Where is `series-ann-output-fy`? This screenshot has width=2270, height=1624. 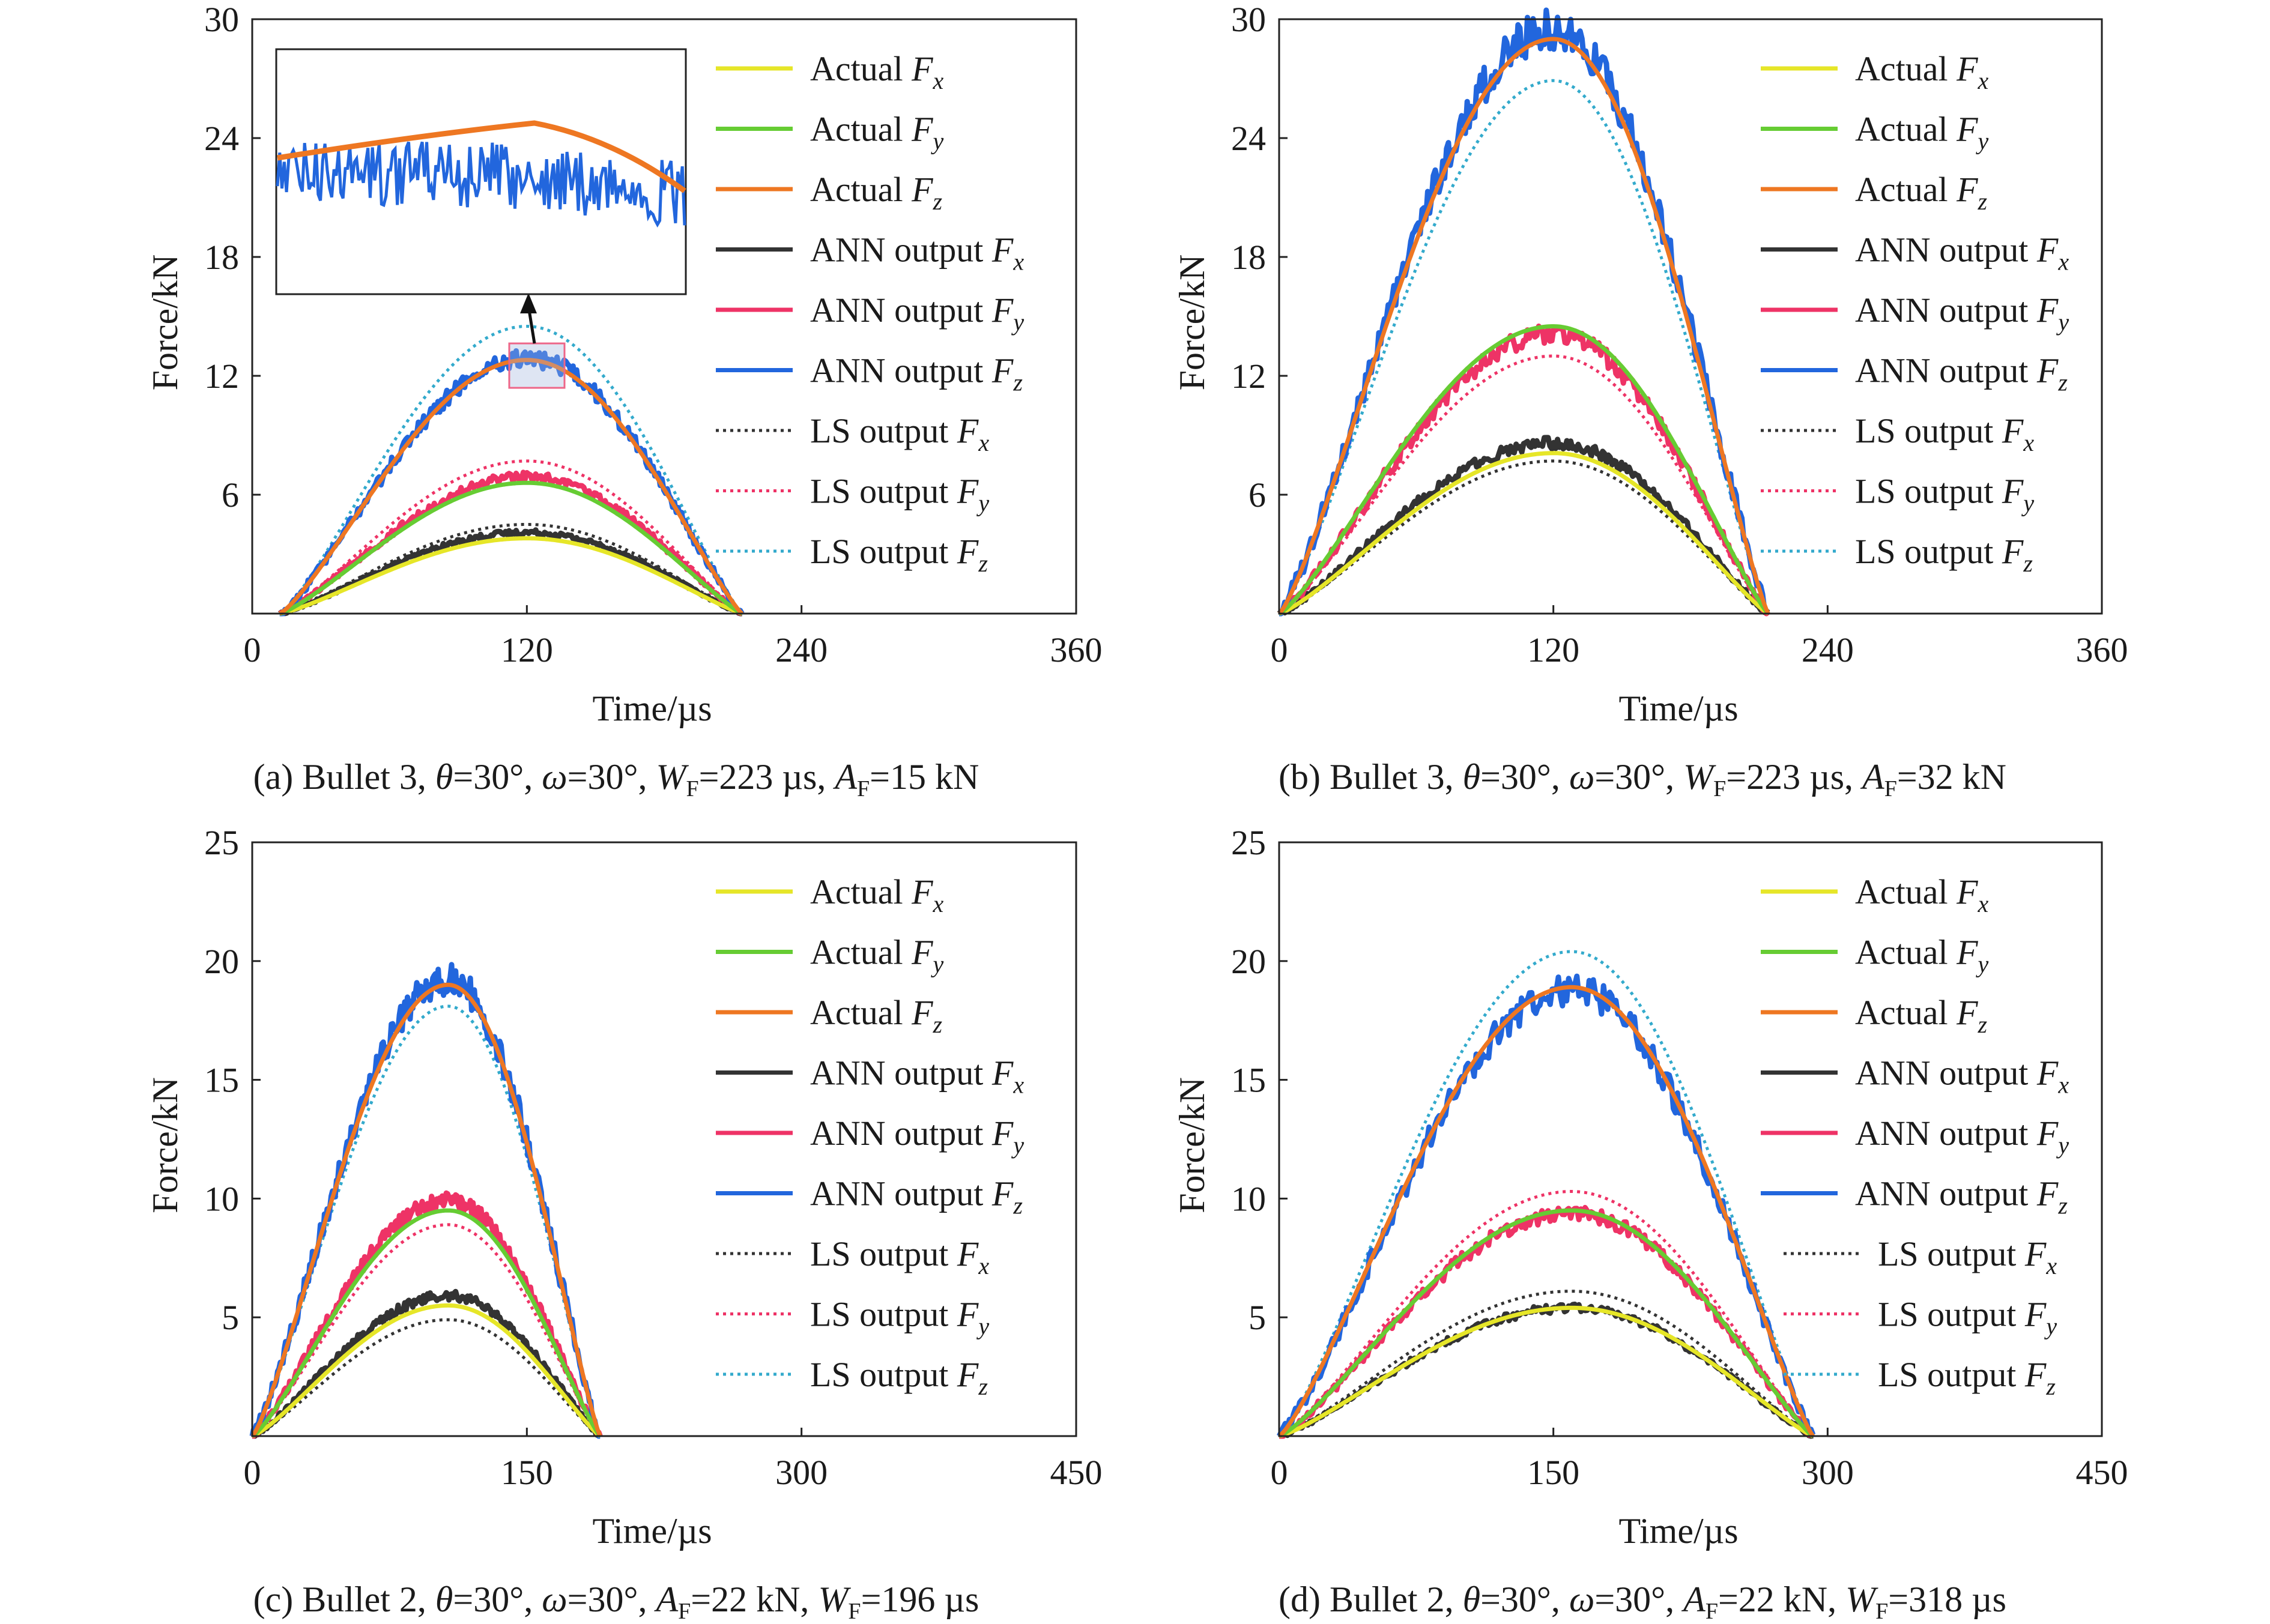 series-ann-output-fy is located at coordinates (511, 543).